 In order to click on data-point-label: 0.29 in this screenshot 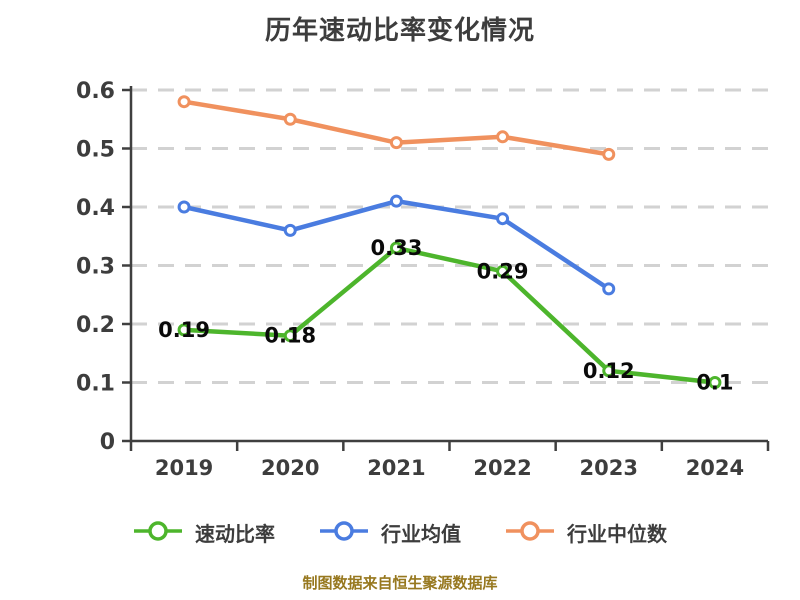, I will do `click(503, 271)`.